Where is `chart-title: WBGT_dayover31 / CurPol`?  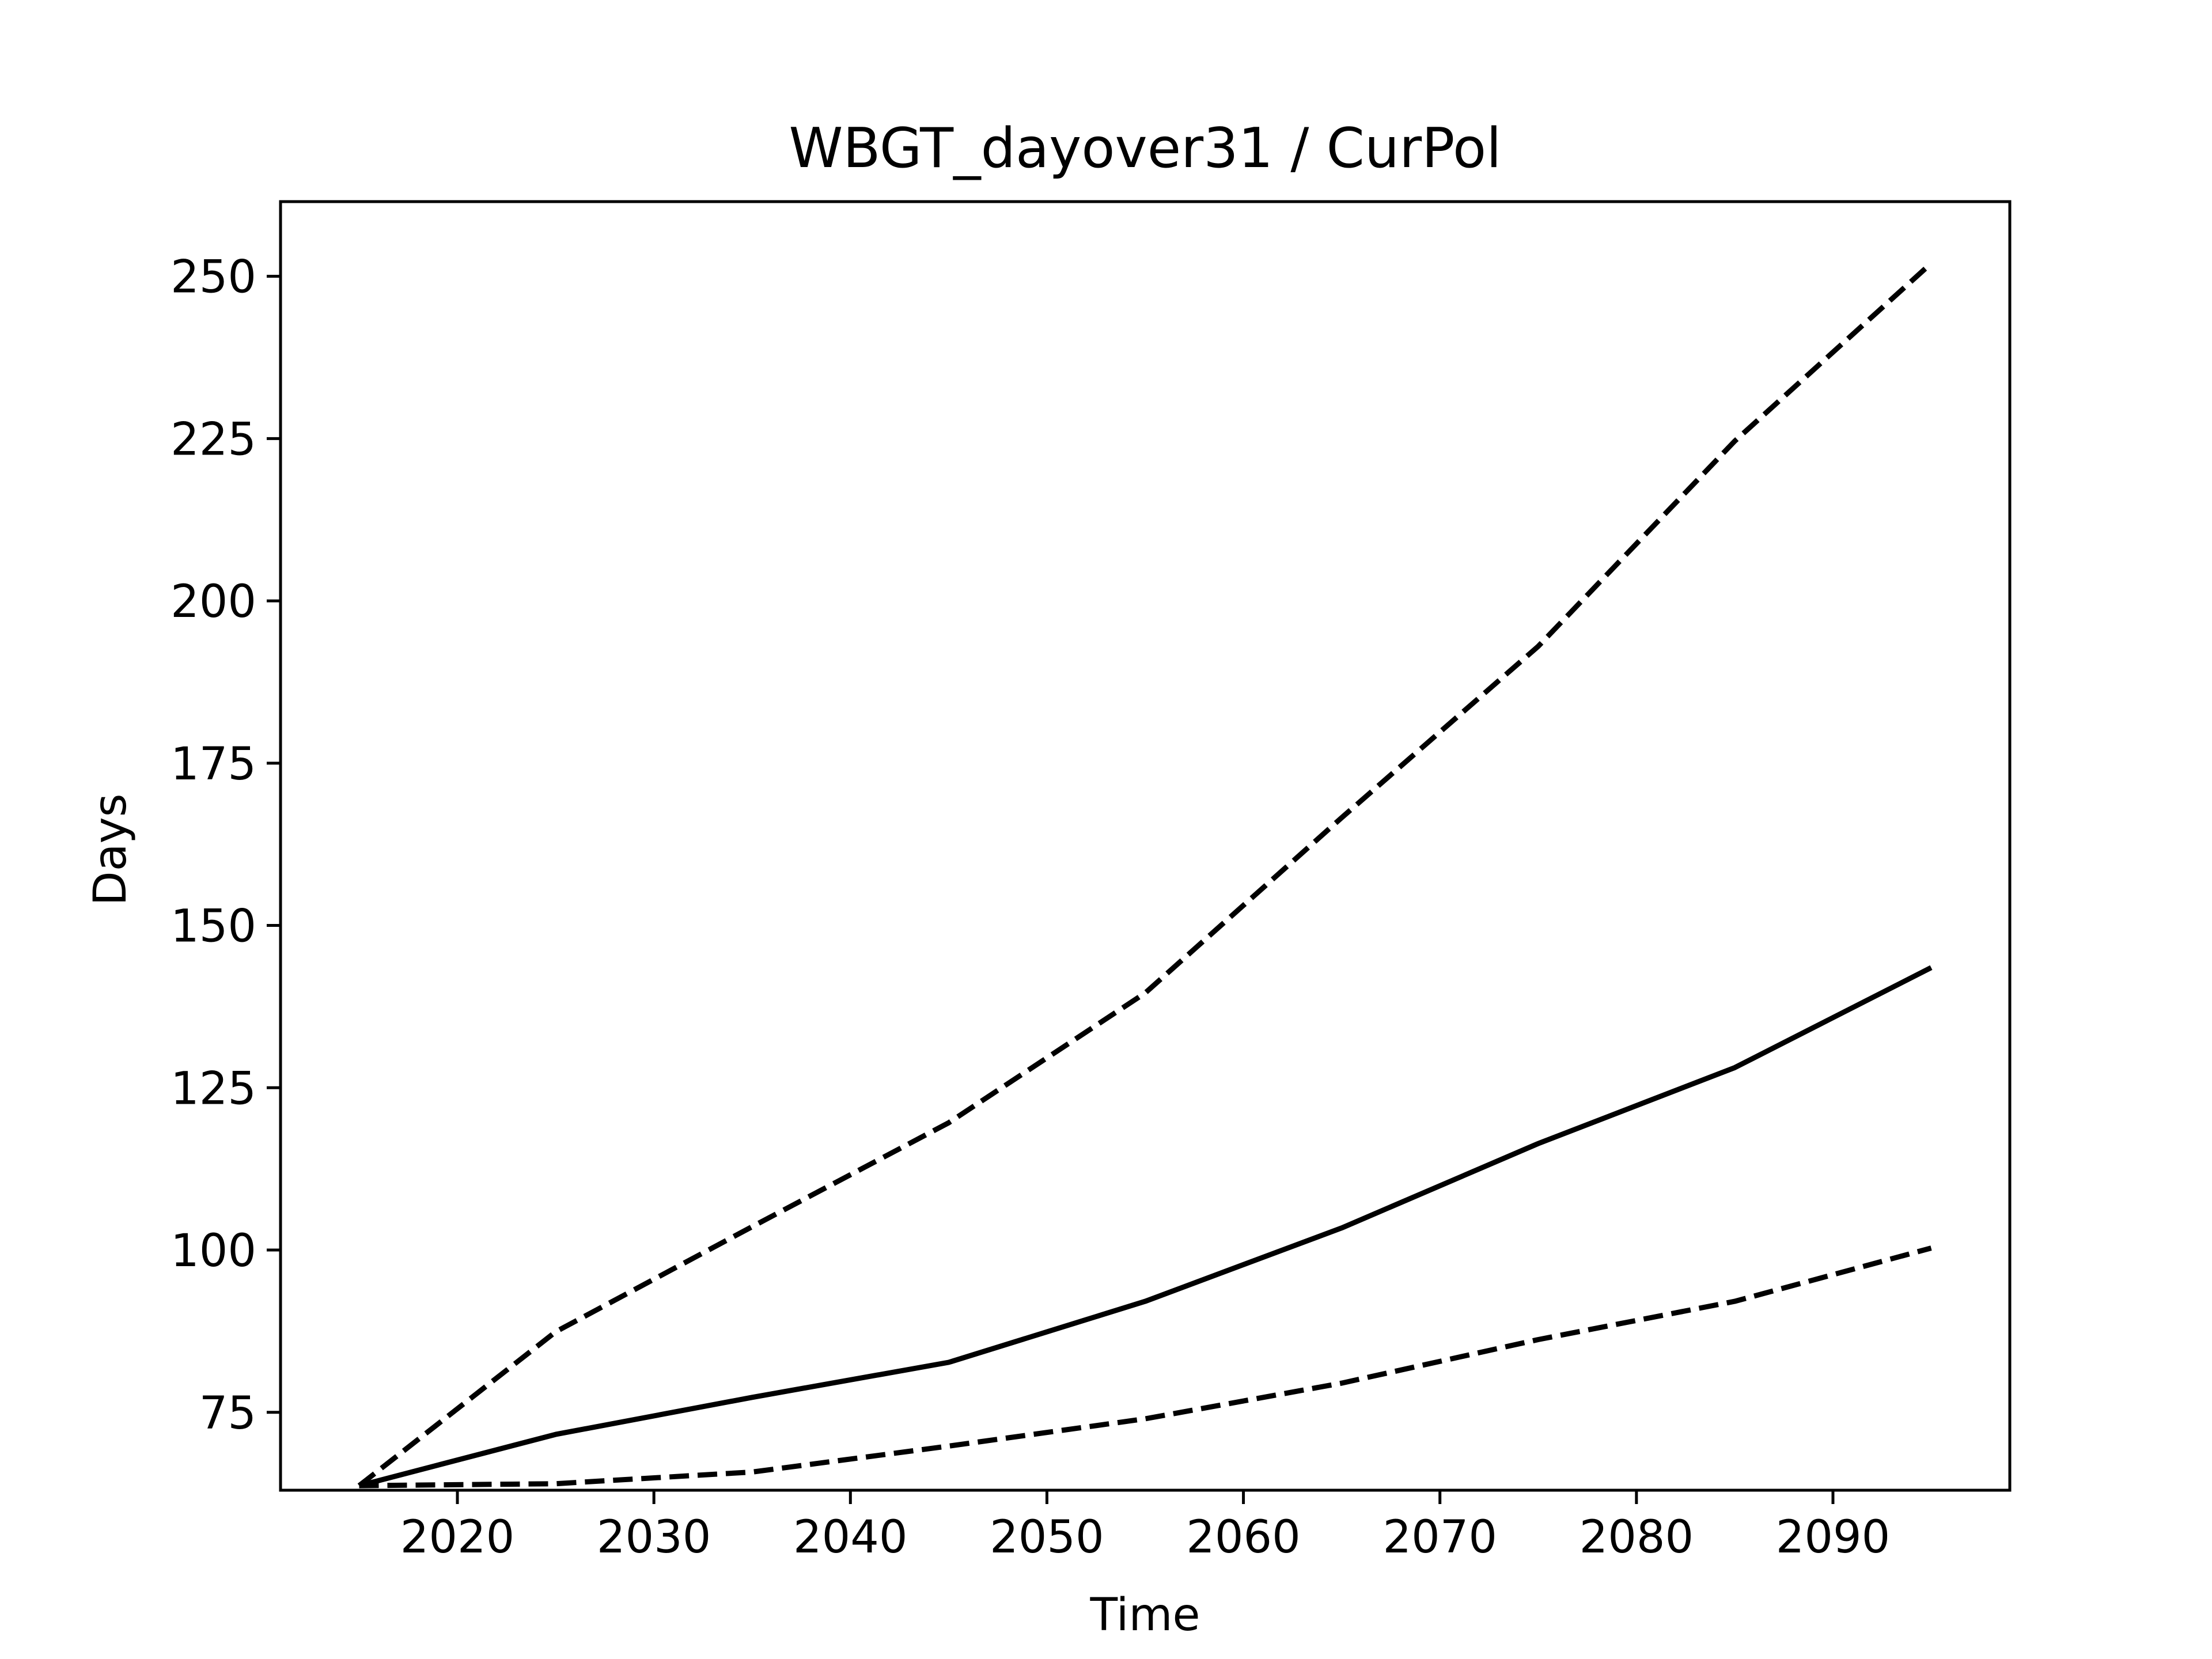 chart-title: WBGT_dayover31 / CurPol is located at coordinates (1145, 148).